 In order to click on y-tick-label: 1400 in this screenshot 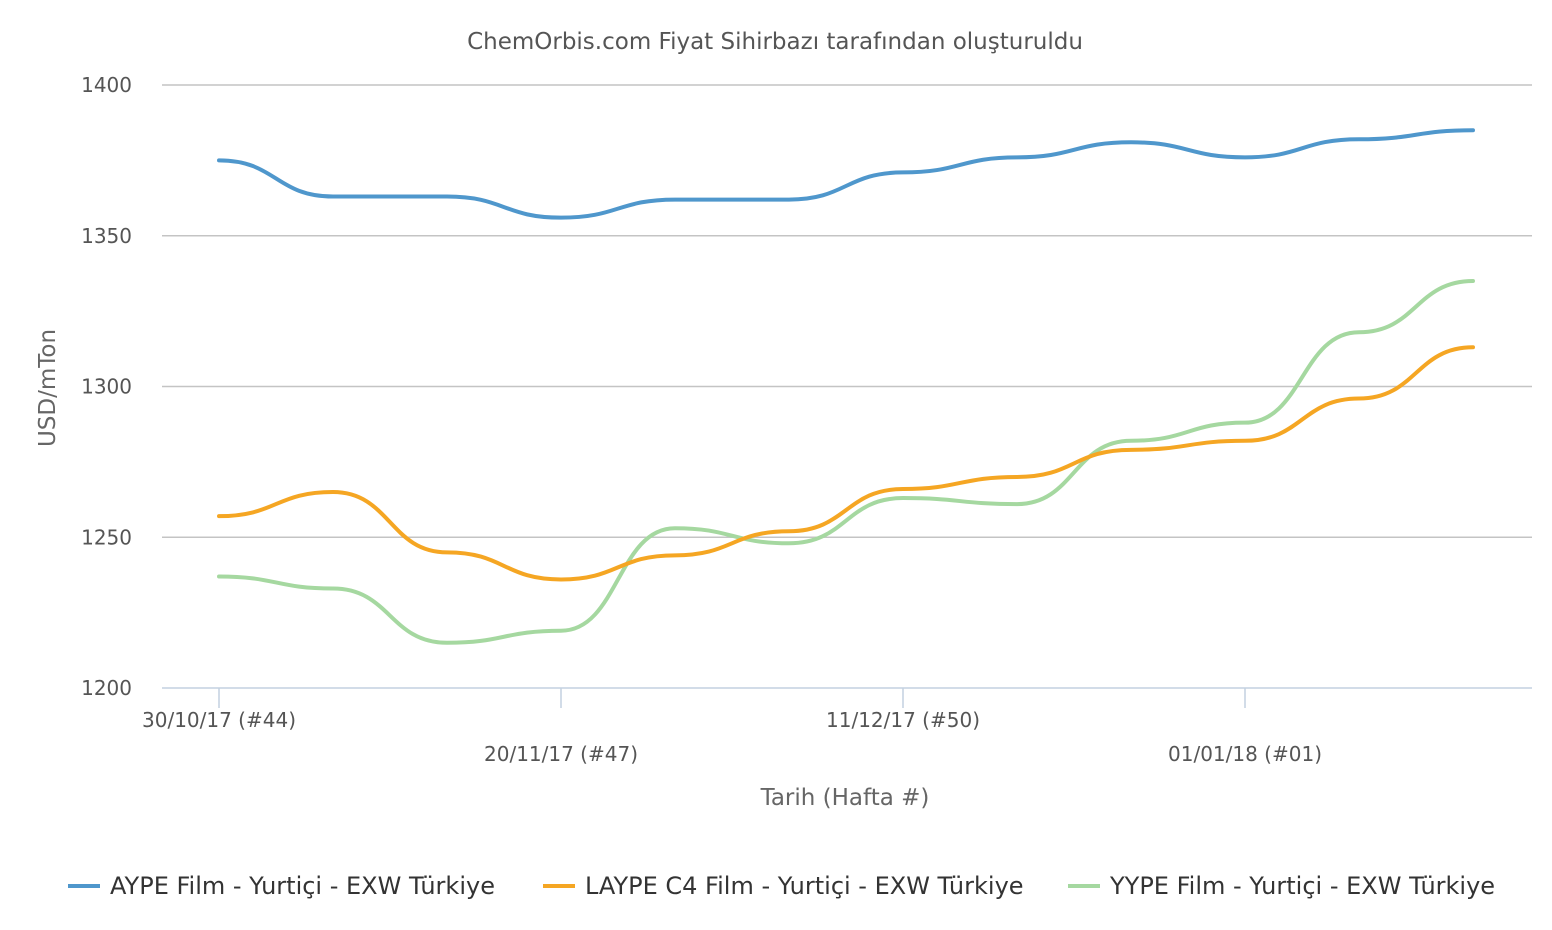, I will do `click(106, 85)`.